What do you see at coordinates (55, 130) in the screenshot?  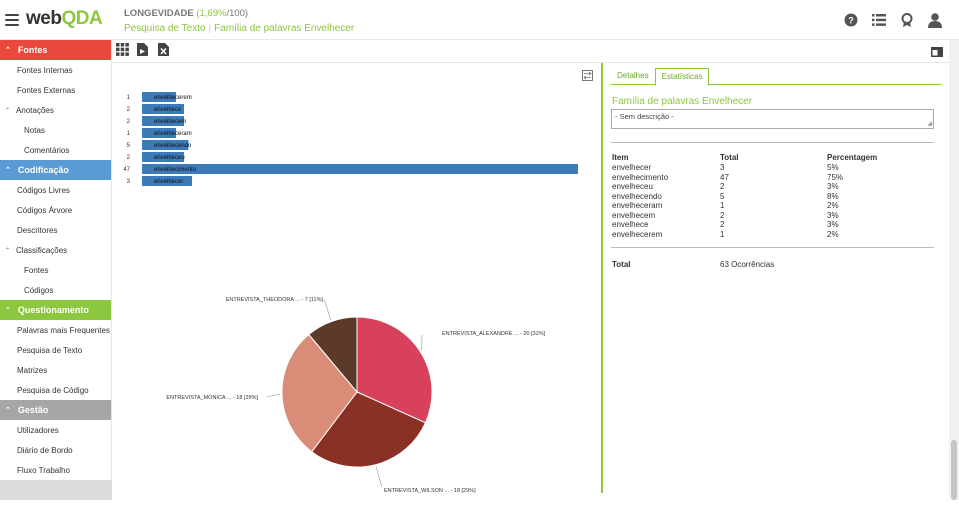 I see `sidebar-item-notas: Notas` at bounding box center [55, 130].